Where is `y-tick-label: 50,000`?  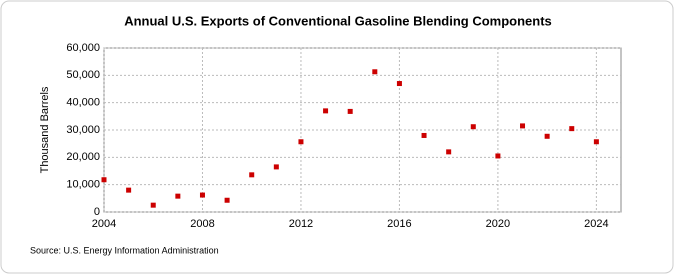 y-tick-label: 50,000 is located at coordinates (83, 75).